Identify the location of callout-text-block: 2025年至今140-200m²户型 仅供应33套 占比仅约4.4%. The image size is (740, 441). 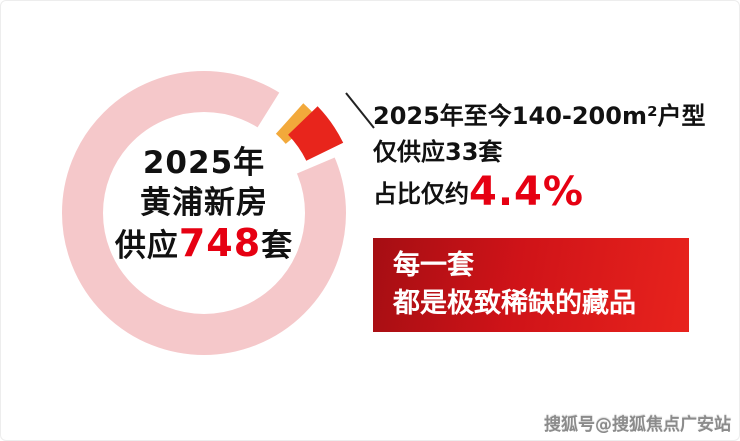
(543, 157).